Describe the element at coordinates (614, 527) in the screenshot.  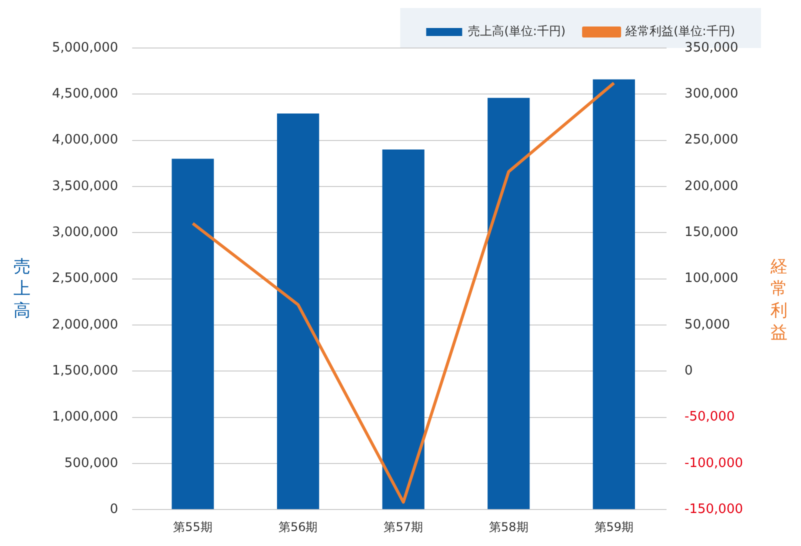
I see `x-tick-label: 第59期` at that location.